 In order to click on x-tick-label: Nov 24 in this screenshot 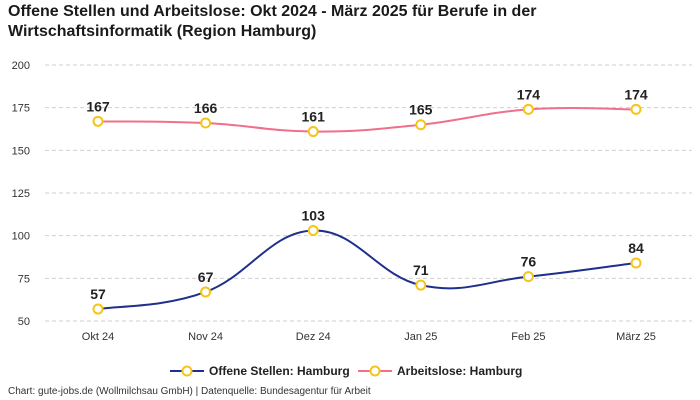, I will do `click(205, 337)`.